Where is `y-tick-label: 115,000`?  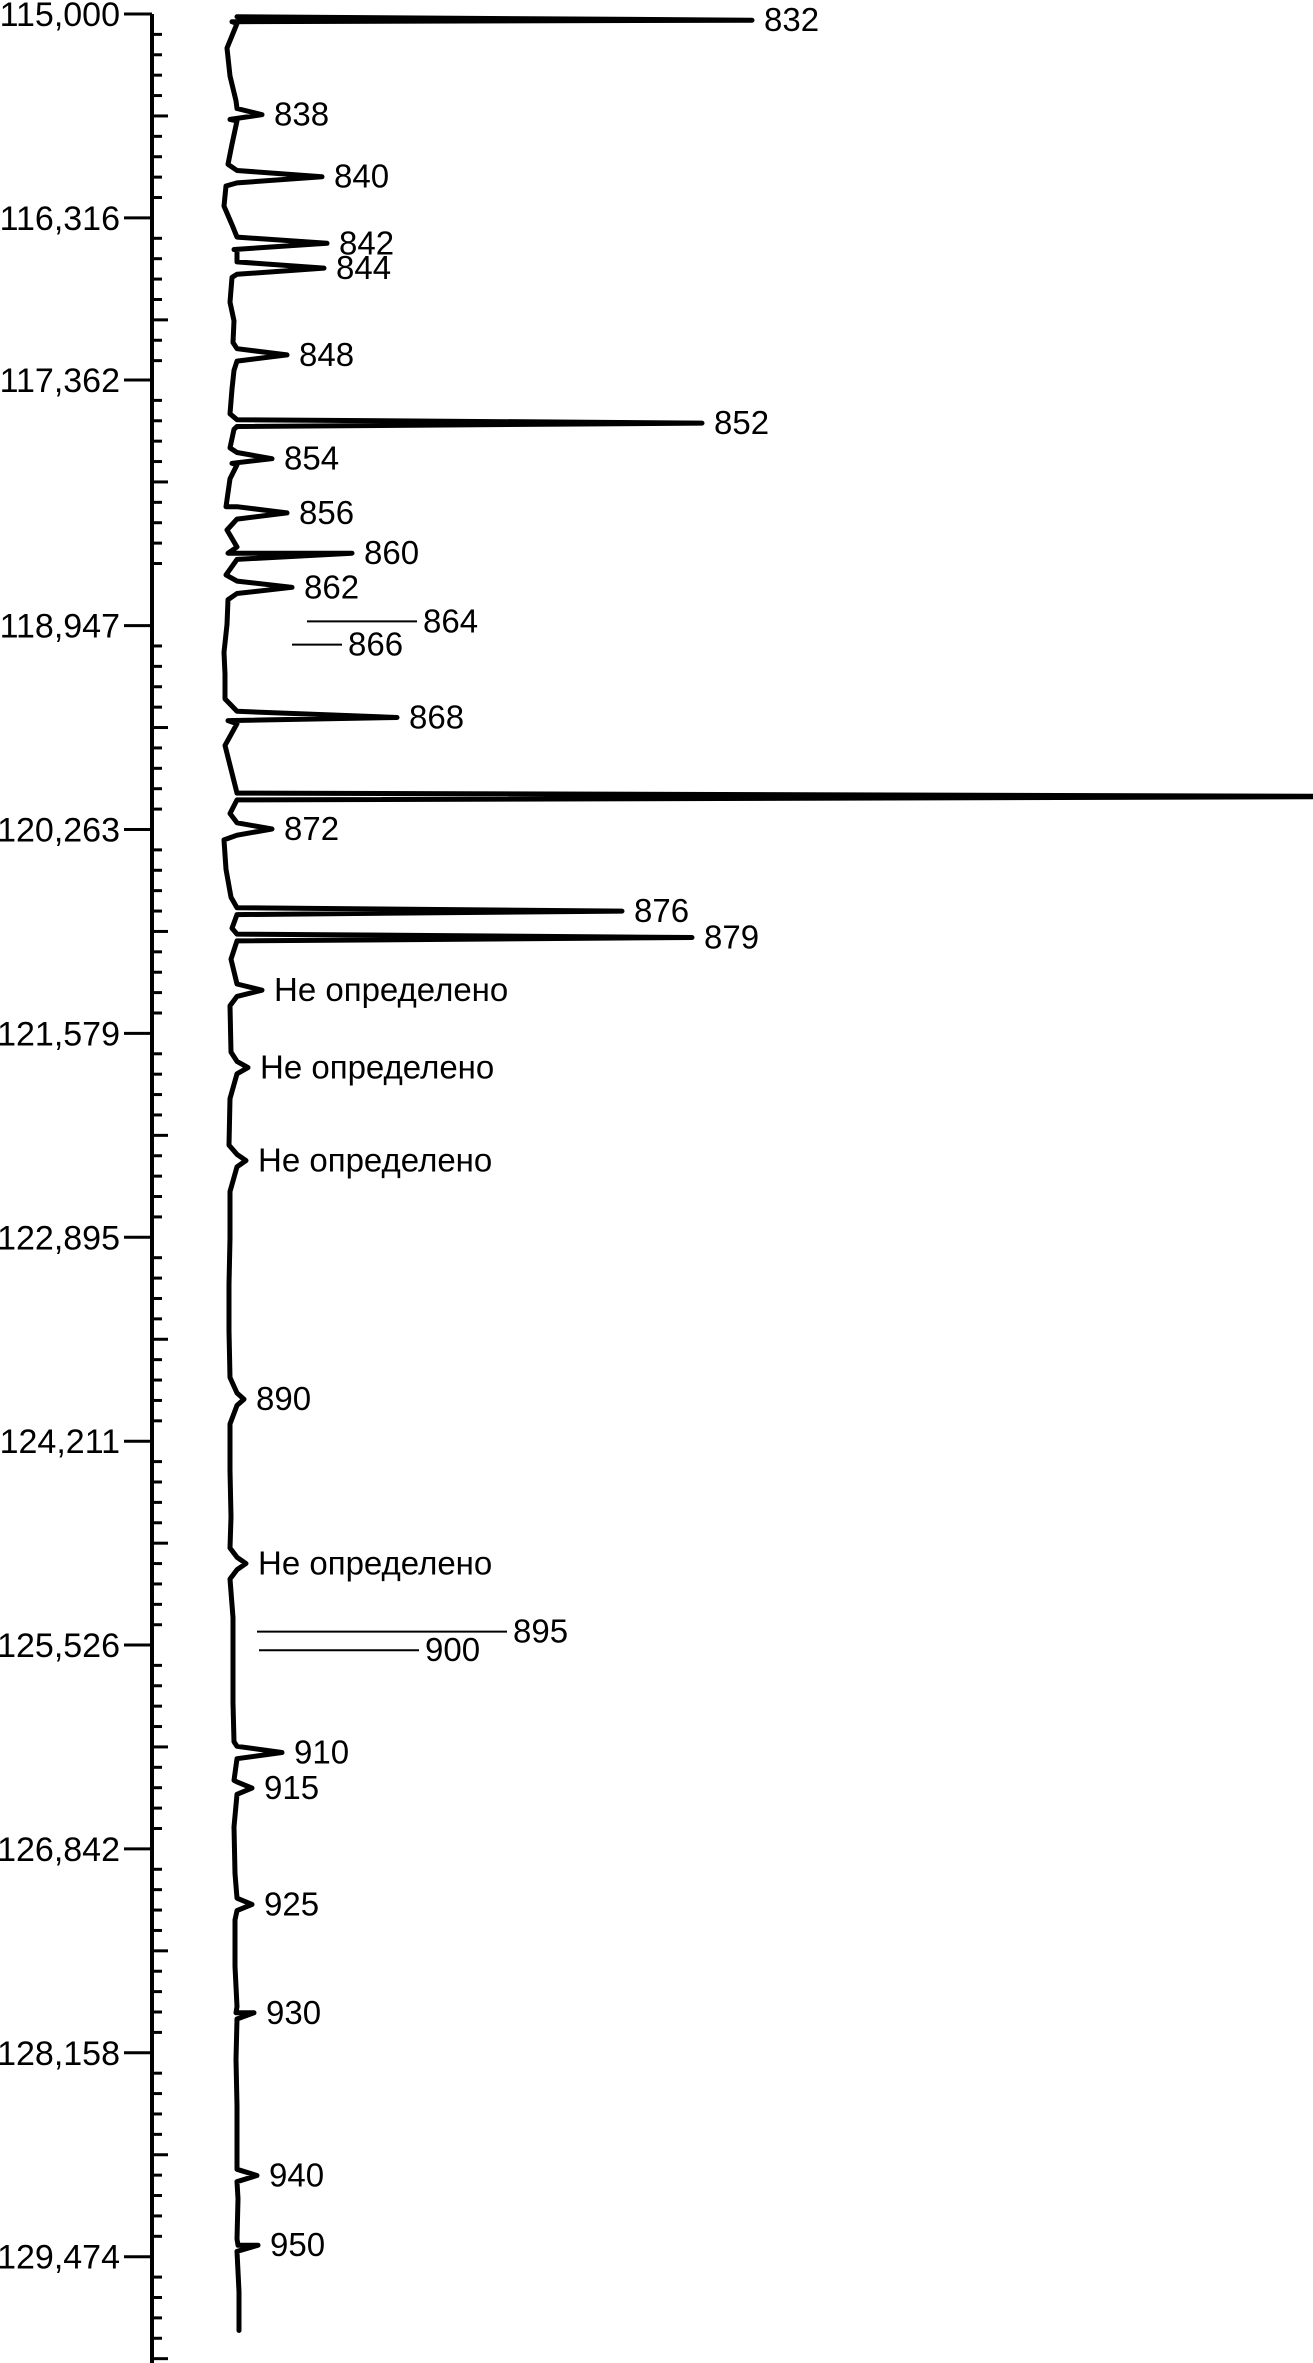
y-tick-label: 115,000 is located at coordinates (60, 17).